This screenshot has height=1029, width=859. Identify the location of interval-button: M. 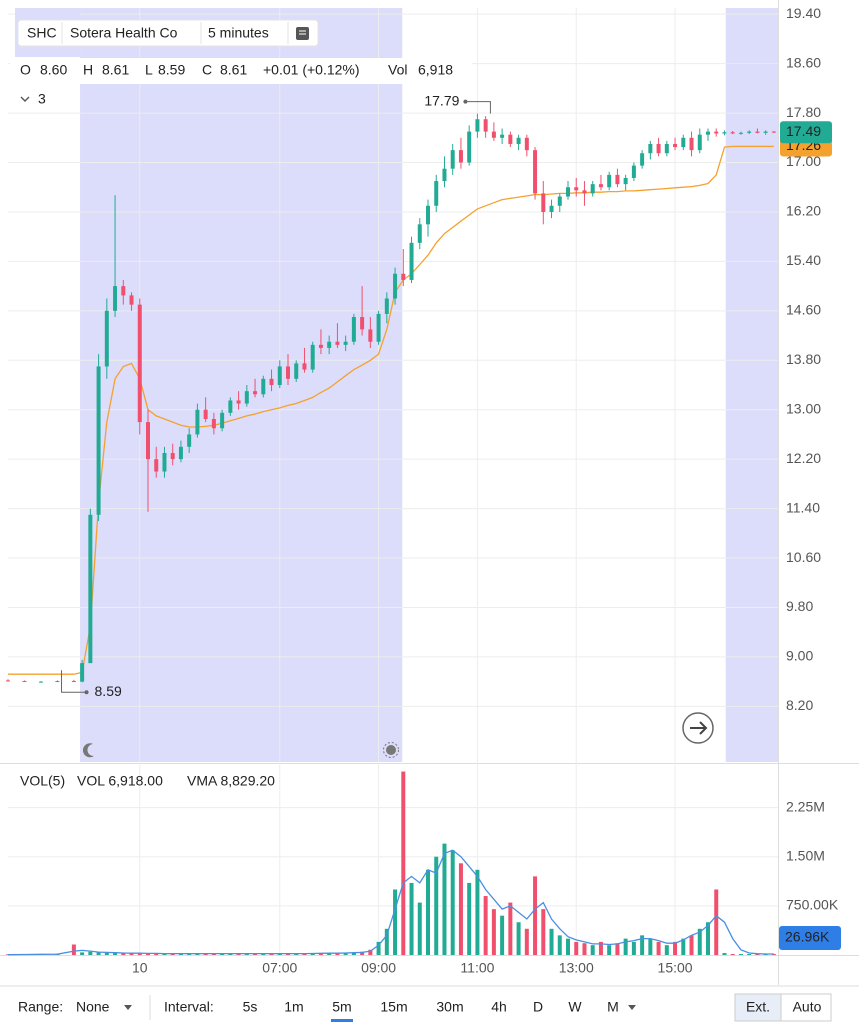
(613, 1007).